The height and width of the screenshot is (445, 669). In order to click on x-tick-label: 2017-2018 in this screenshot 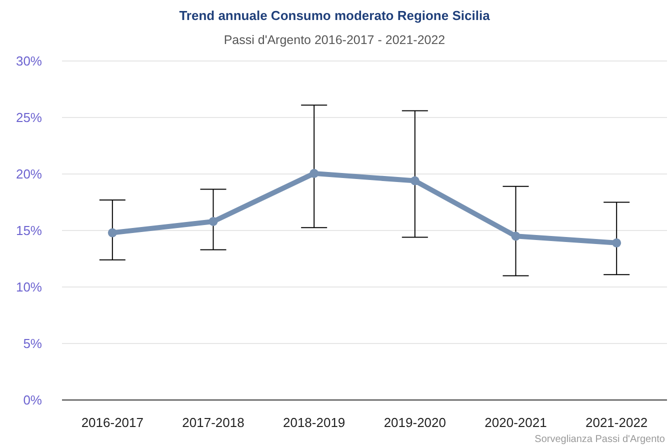, I will do `click(213, 422)`.